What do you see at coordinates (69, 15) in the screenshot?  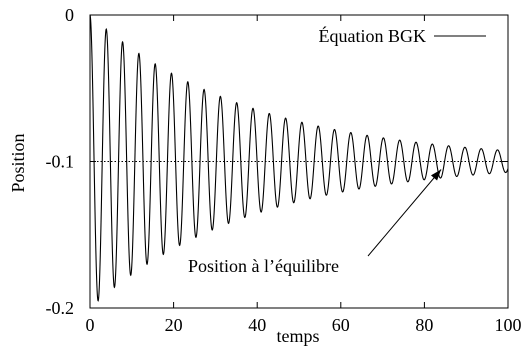 I see `y-tick-label: 0` at bounding box center [69, 15].